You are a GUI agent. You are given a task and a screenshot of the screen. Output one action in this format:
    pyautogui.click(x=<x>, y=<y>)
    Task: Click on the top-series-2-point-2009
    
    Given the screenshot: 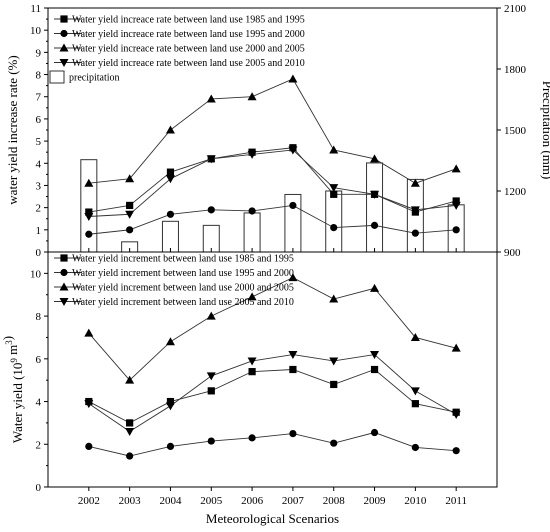 What is the action you would take?
    pyautogui.click(x=375, y=158)
    